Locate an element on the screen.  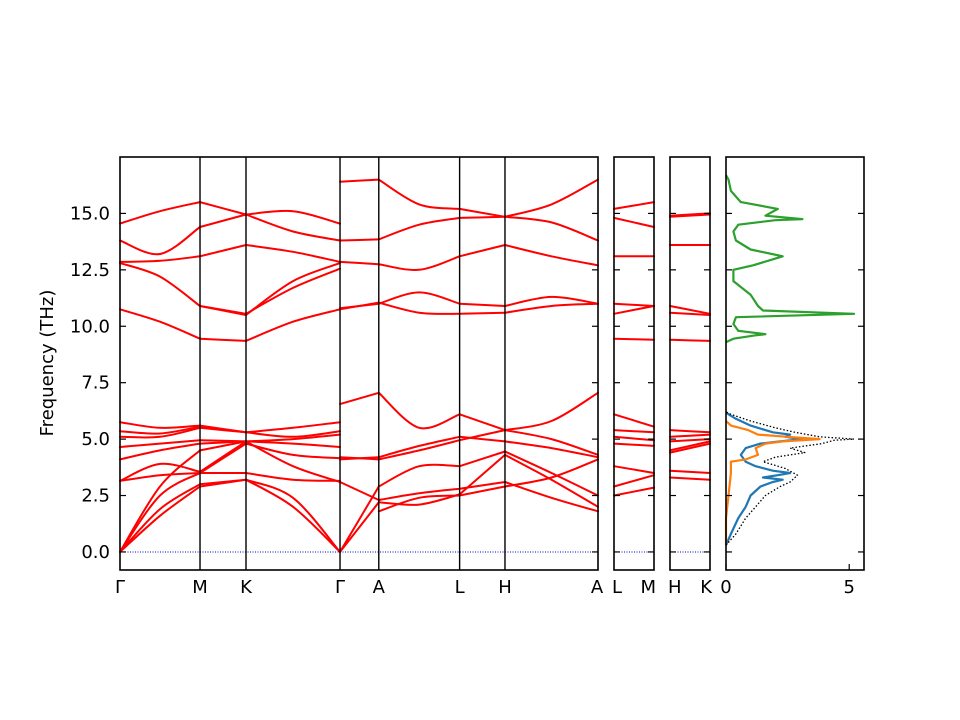
y-axis-label: Frequency (THz) is located at coordinates (47, 363).